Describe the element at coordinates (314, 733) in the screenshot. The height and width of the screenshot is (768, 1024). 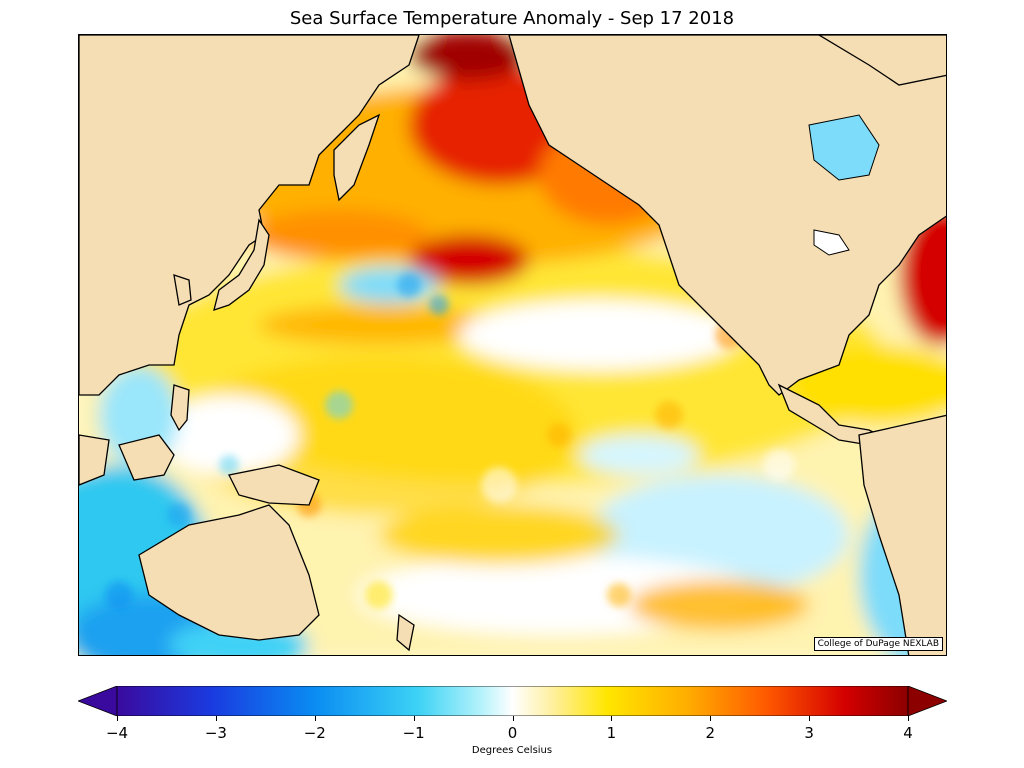
I see `colorbar-tick-label: −2` at that location.